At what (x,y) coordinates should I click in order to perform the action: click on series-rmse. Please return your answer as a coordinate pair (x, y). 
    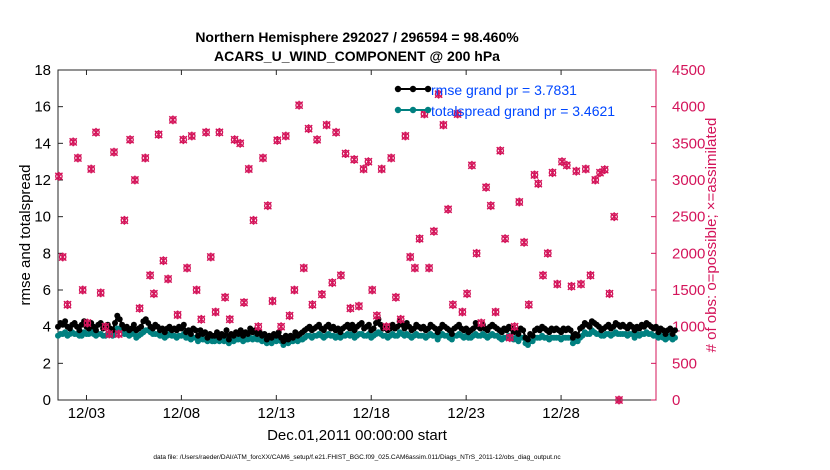
    Looking at the image, I should click on (366, 328).